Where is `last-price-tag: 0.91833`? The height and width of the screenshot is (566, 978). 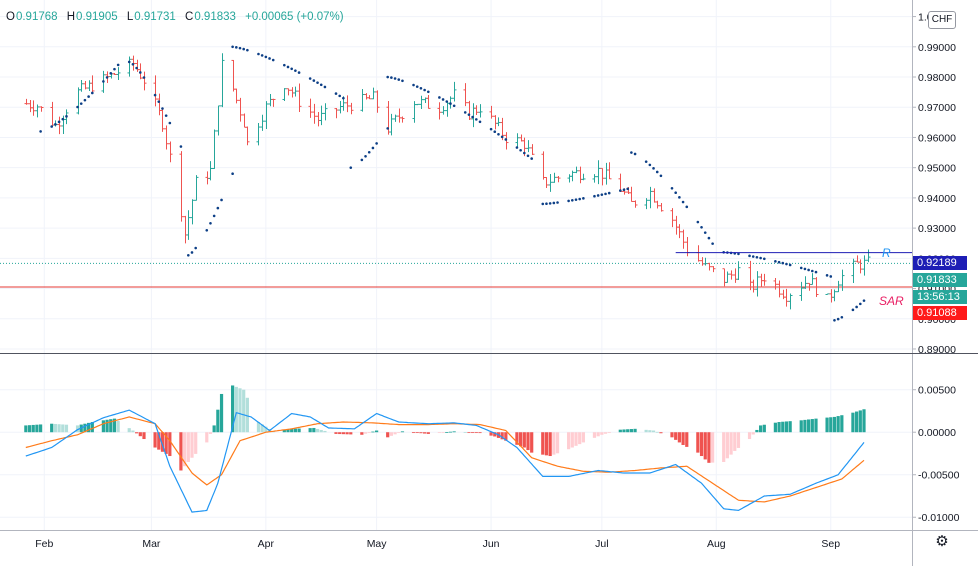
last-price-tag: 0.91833 is located at coordinates (940, 280).